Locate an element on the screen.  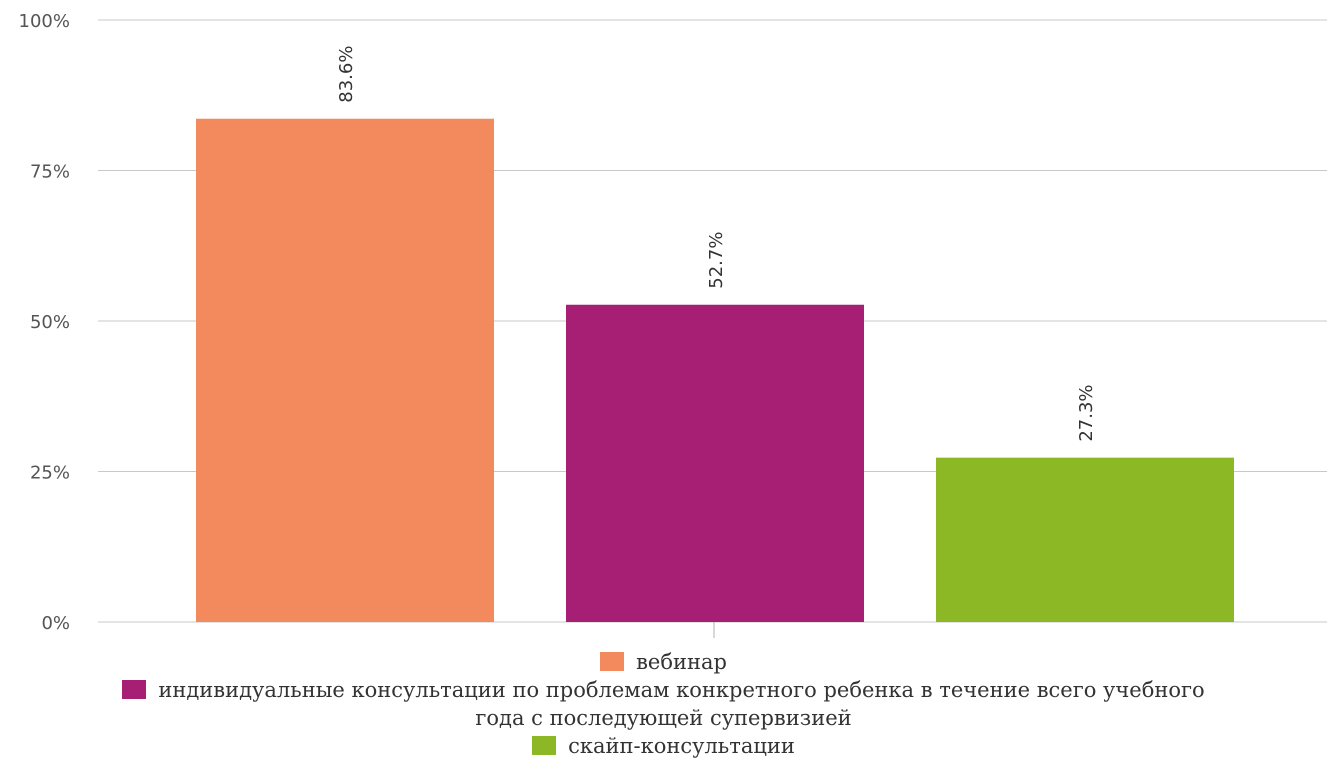
y-tick-label: 25% is located at coordinates (50, 473).